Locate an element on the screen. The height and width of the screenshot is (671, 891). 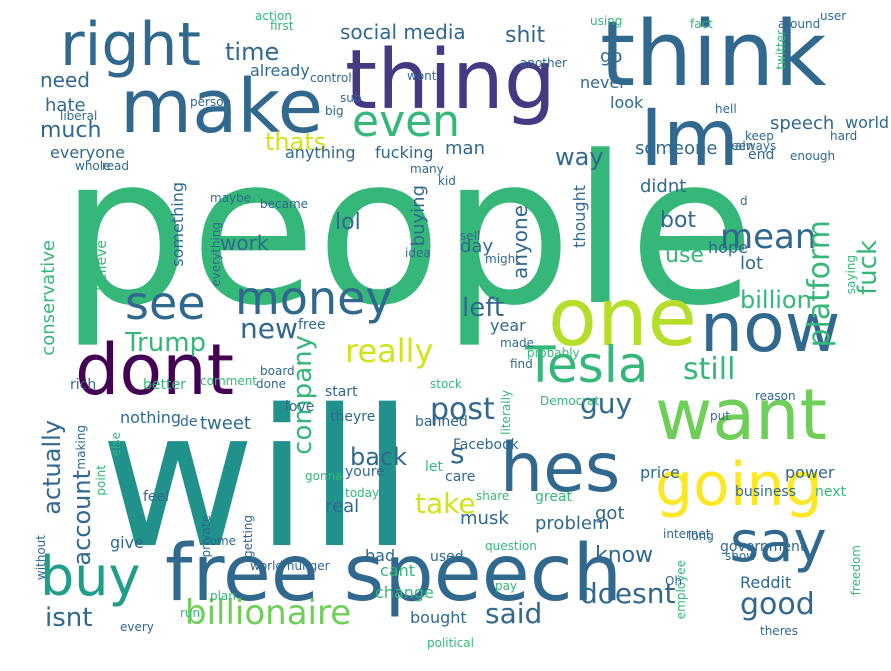
word-anything: anything is located at coordinates (320, 152).